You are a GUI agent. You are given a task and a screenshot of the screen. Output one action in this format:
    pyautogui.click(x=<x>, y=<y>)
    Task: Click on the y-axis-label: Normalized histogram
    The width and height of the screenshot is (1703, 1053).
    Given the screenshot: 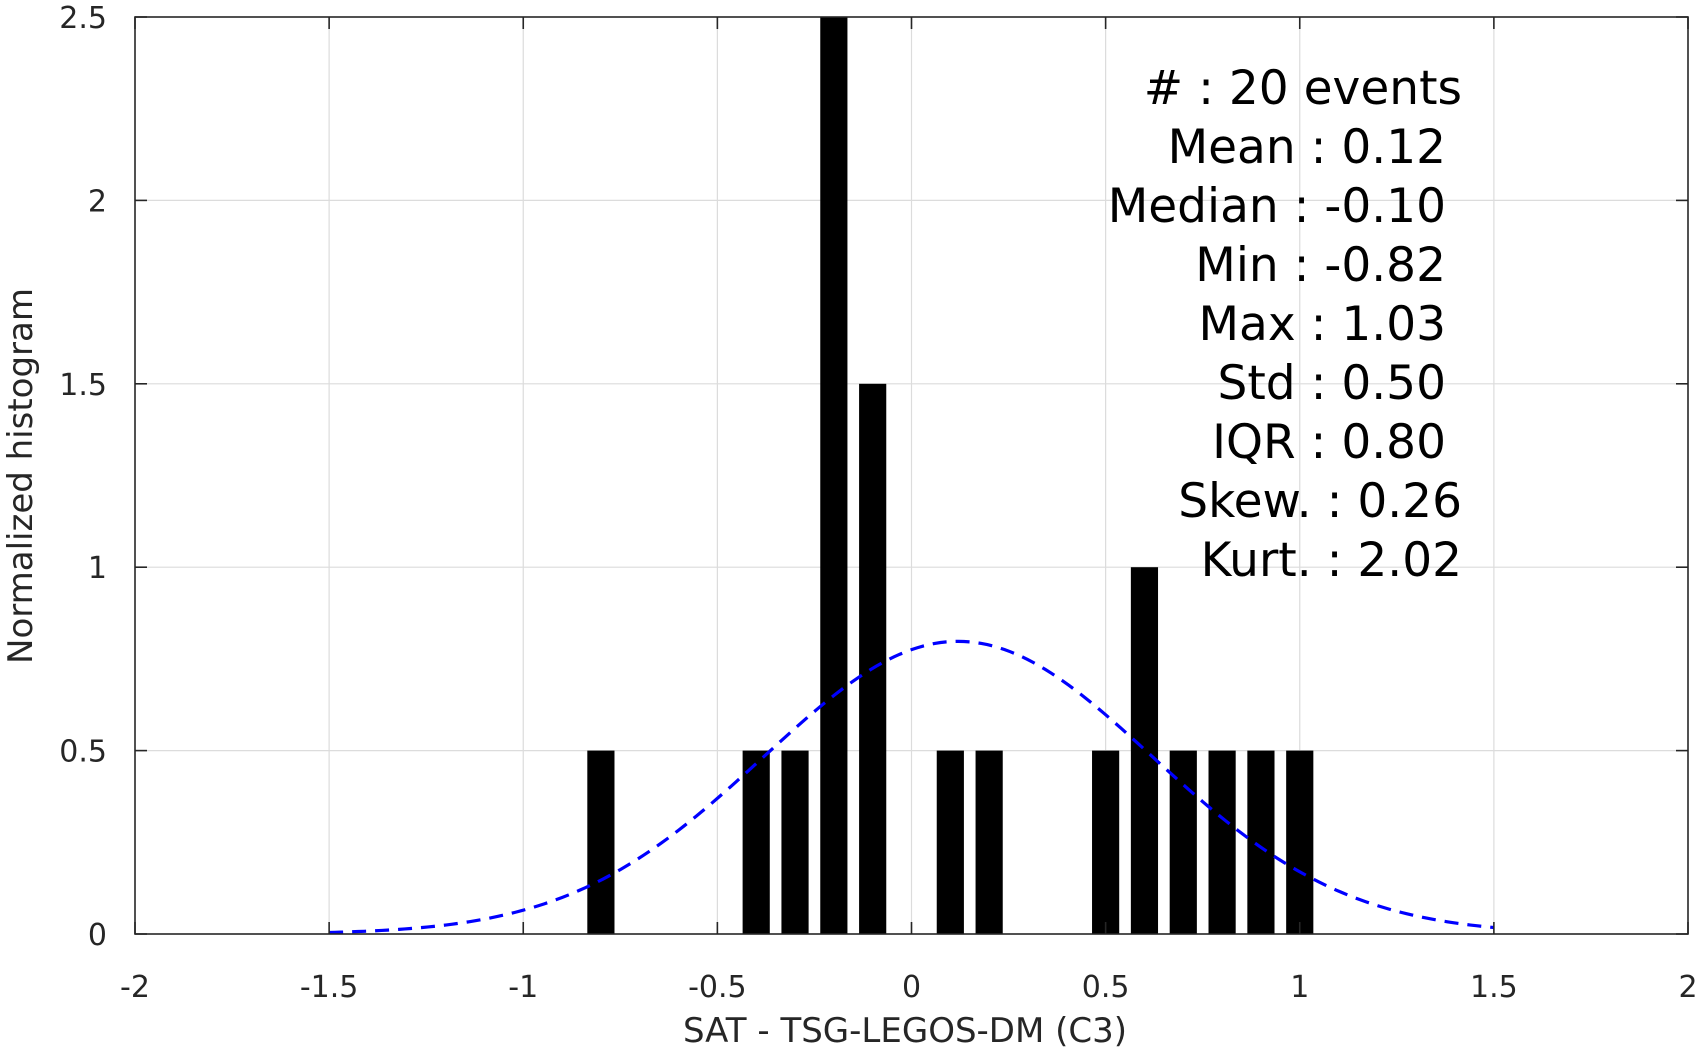 What is the action you would take?
    pyautogui.click(x=21, y=476)
    